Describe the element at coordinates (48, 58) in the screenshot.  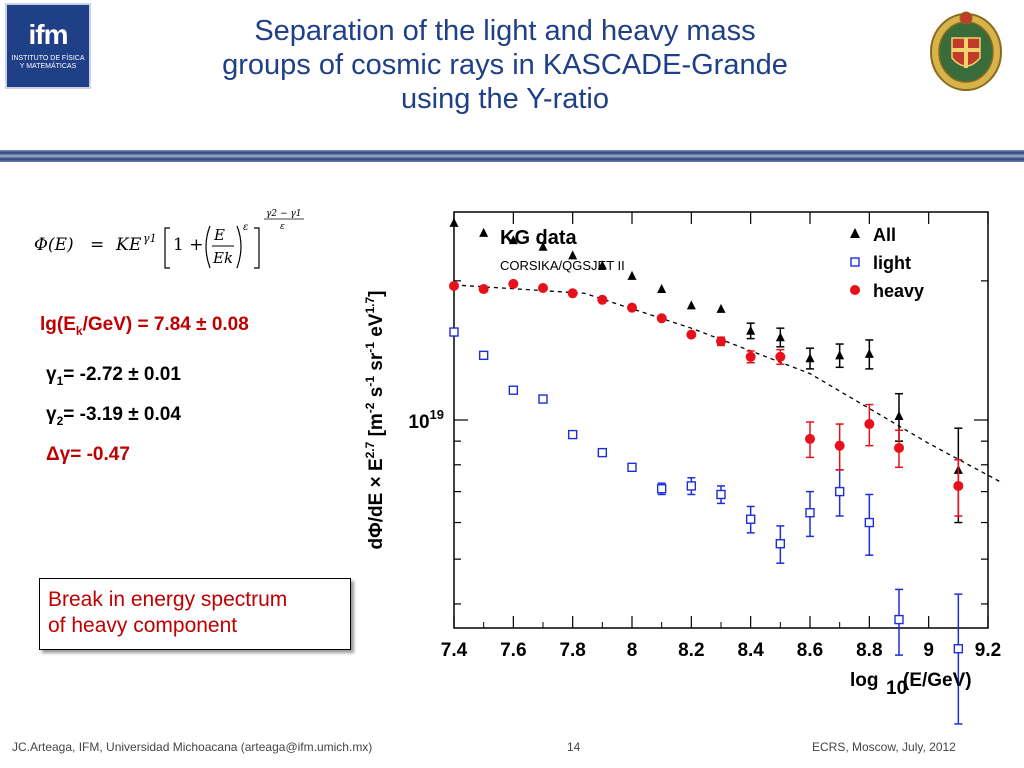
I see `ifm-logo-subtext-1: Instituto de Física` at that location.